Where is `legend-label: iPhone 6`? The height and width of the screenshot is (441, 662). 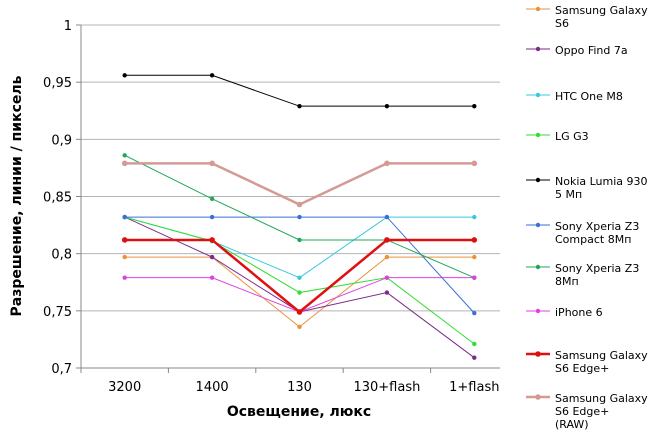 legend-label: iPhone 6 is located at coordinates (607, 312).